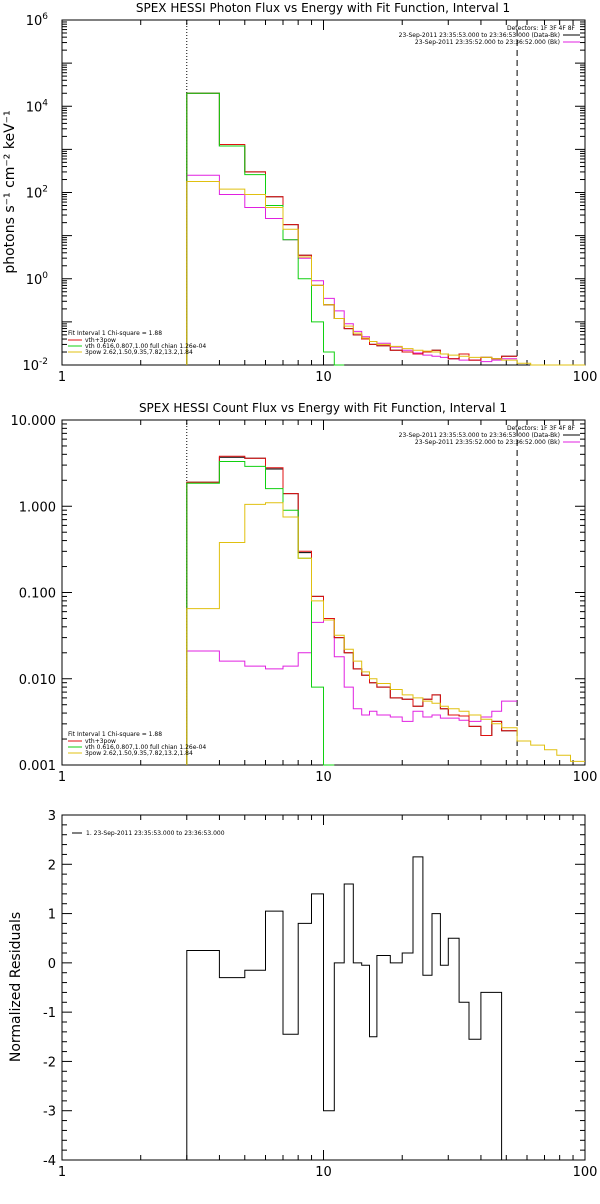 This screenshot has height=1204, width=600. What do you see at coordinates (52, 964) in the screenshot?
I see `y-tick-label: 0` at bounding box center [52, 964].